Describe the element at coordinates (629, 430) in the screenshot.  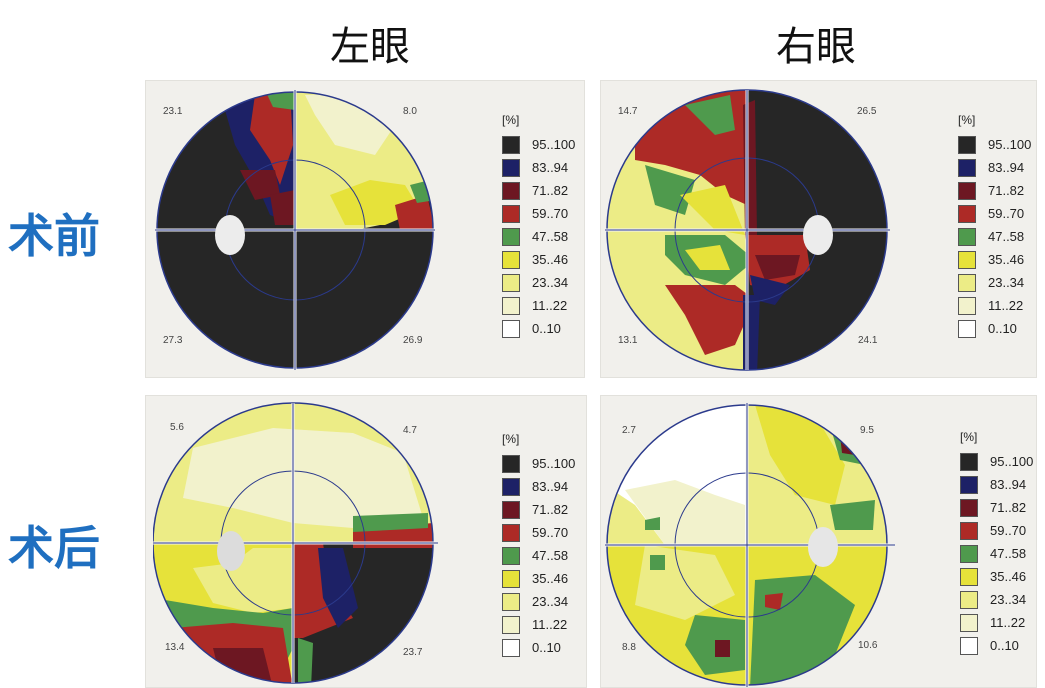
I see `corner-value-tl: 2.7` at that location.